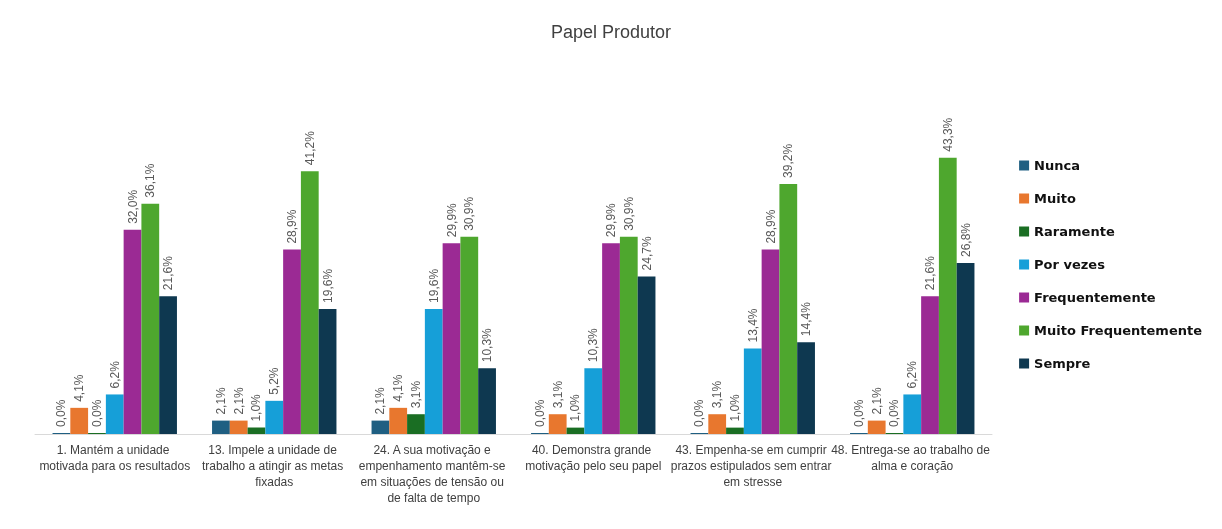 The height and width of the screenshot is (529, 1222). Describe the element at coordinates (611, 32) in the screenshot. I see `chart-title: Papel Produtor` at that location.